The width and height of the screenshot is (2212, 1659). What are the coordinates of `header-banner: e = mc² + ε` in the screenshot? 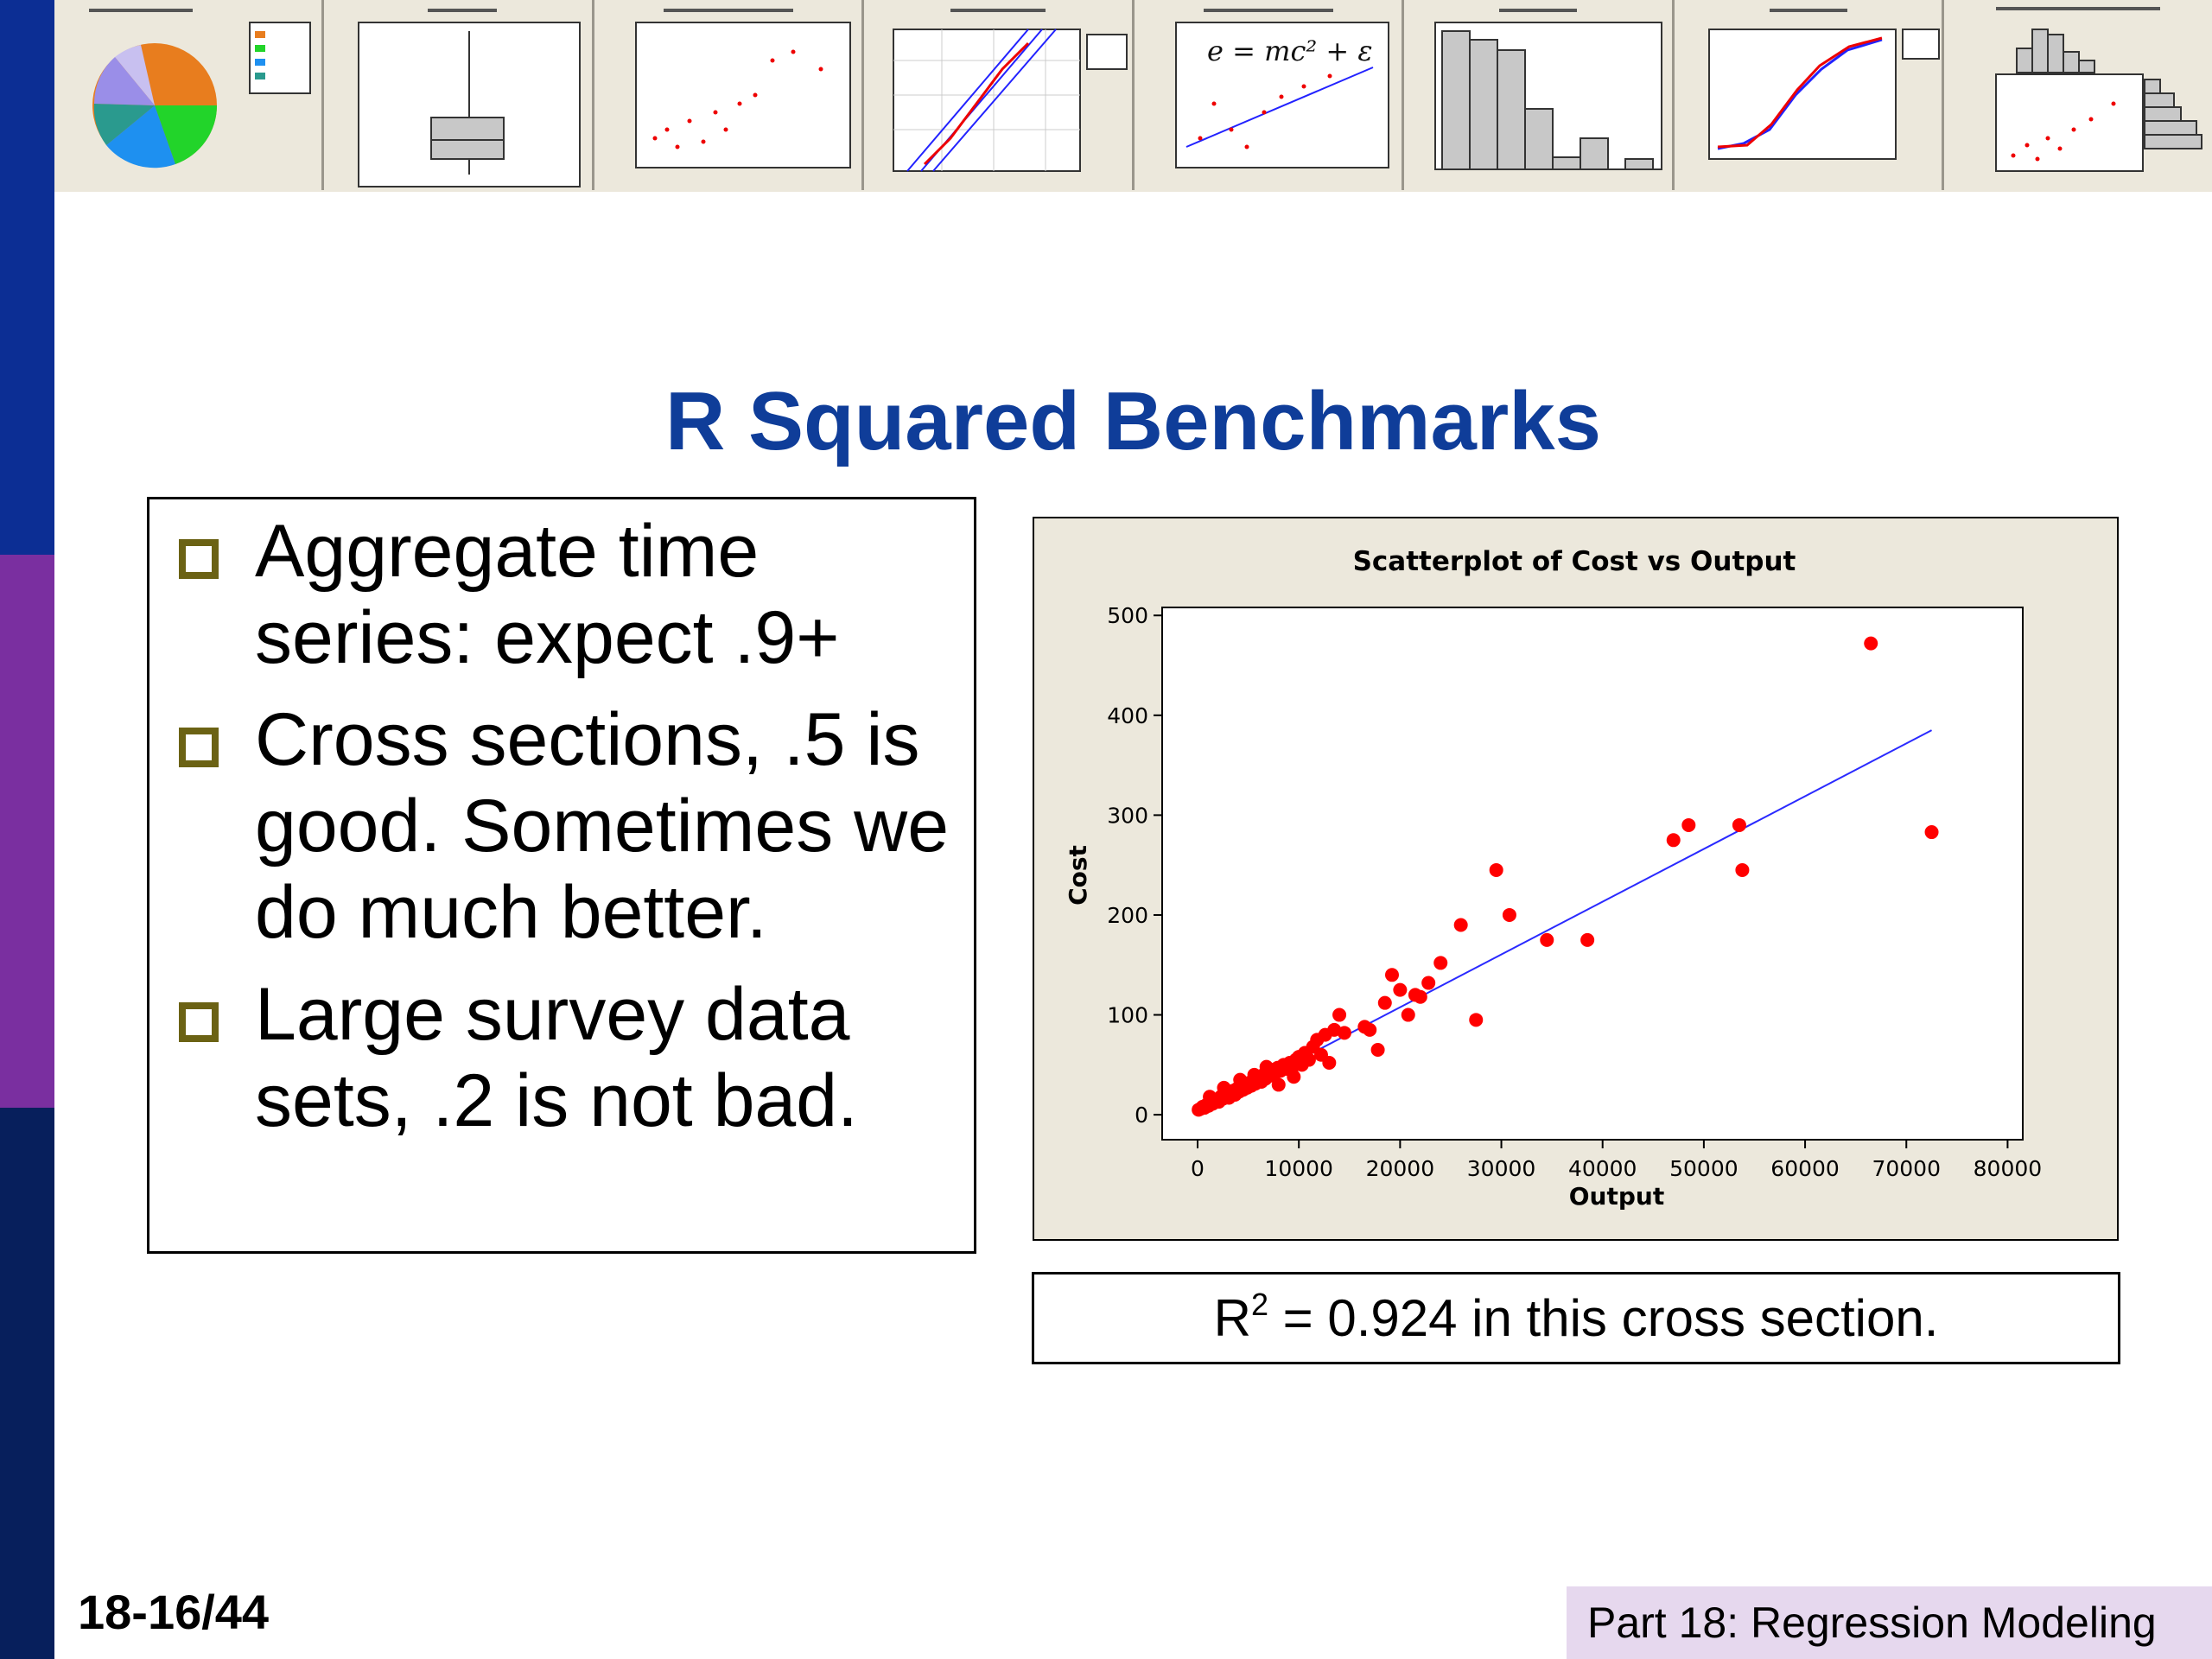 It's located at (1133, 96).